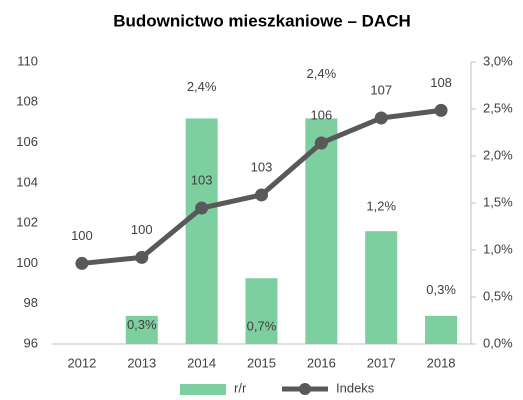  What do you see at coordinates (321, 362) in the screenshot?
I see `x-tick-label: 2016` at bounding box center [321, 362].